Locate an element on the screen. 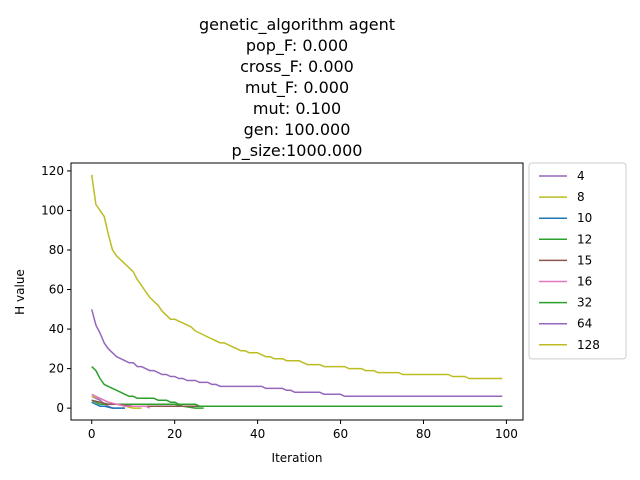  chart-title-line: p_size:1000.000 is located at coordinates (297, 151).